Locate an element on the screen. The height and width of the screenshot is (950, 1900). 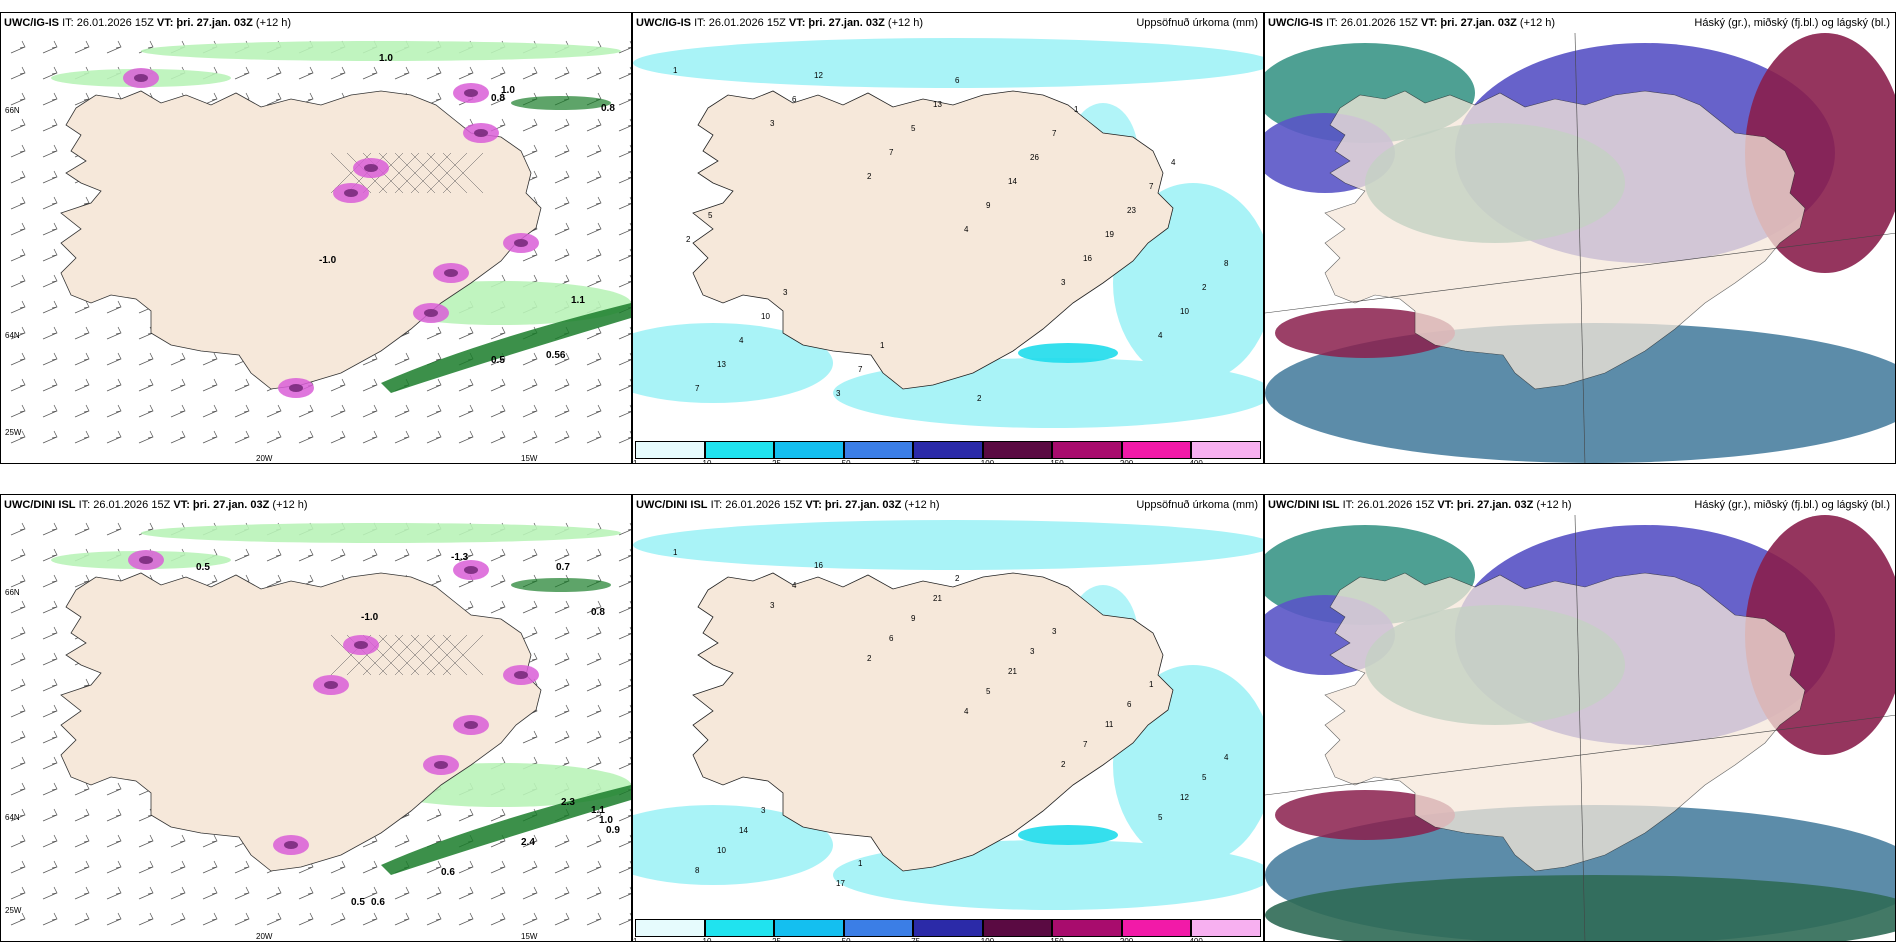
data-value: 0.5 is located at coordinates (358, 902).